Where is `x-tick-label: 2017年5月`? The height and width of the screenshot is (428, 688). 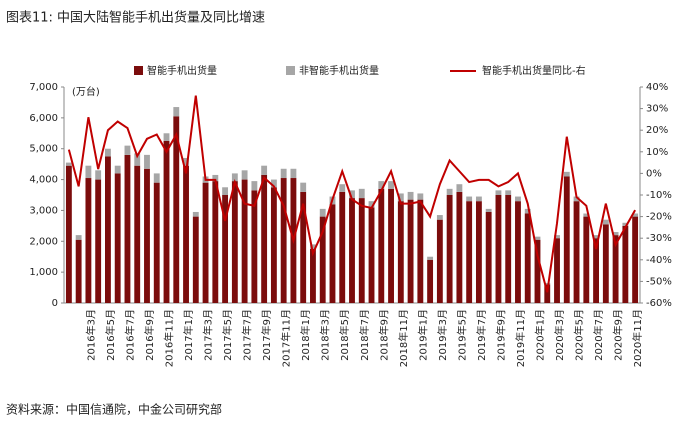 x-tick-label: 2017年5月 is located at coordinates (227, 335).